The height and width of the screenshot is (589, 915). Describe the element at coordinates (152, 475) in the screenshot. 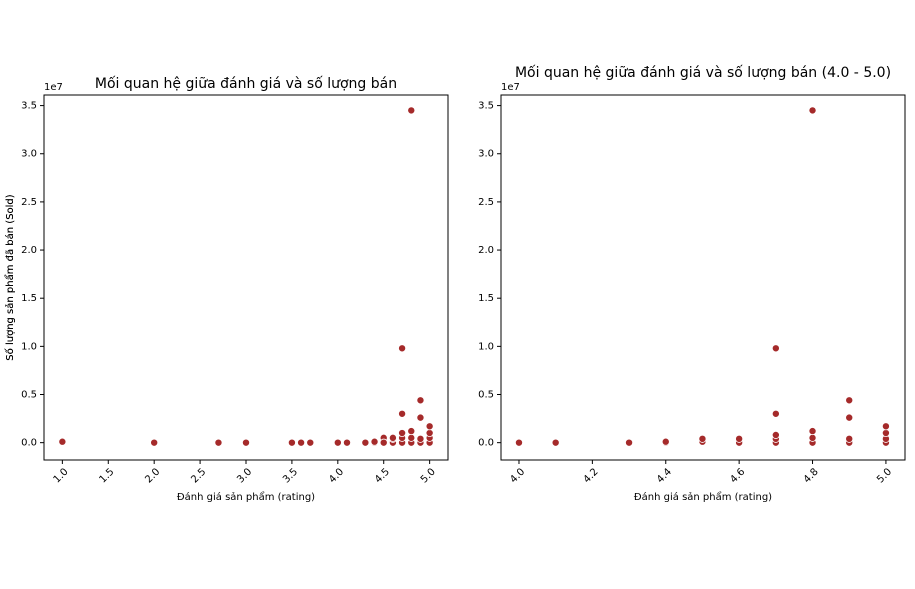

I see `x-tick-label: 2.0` at that location.